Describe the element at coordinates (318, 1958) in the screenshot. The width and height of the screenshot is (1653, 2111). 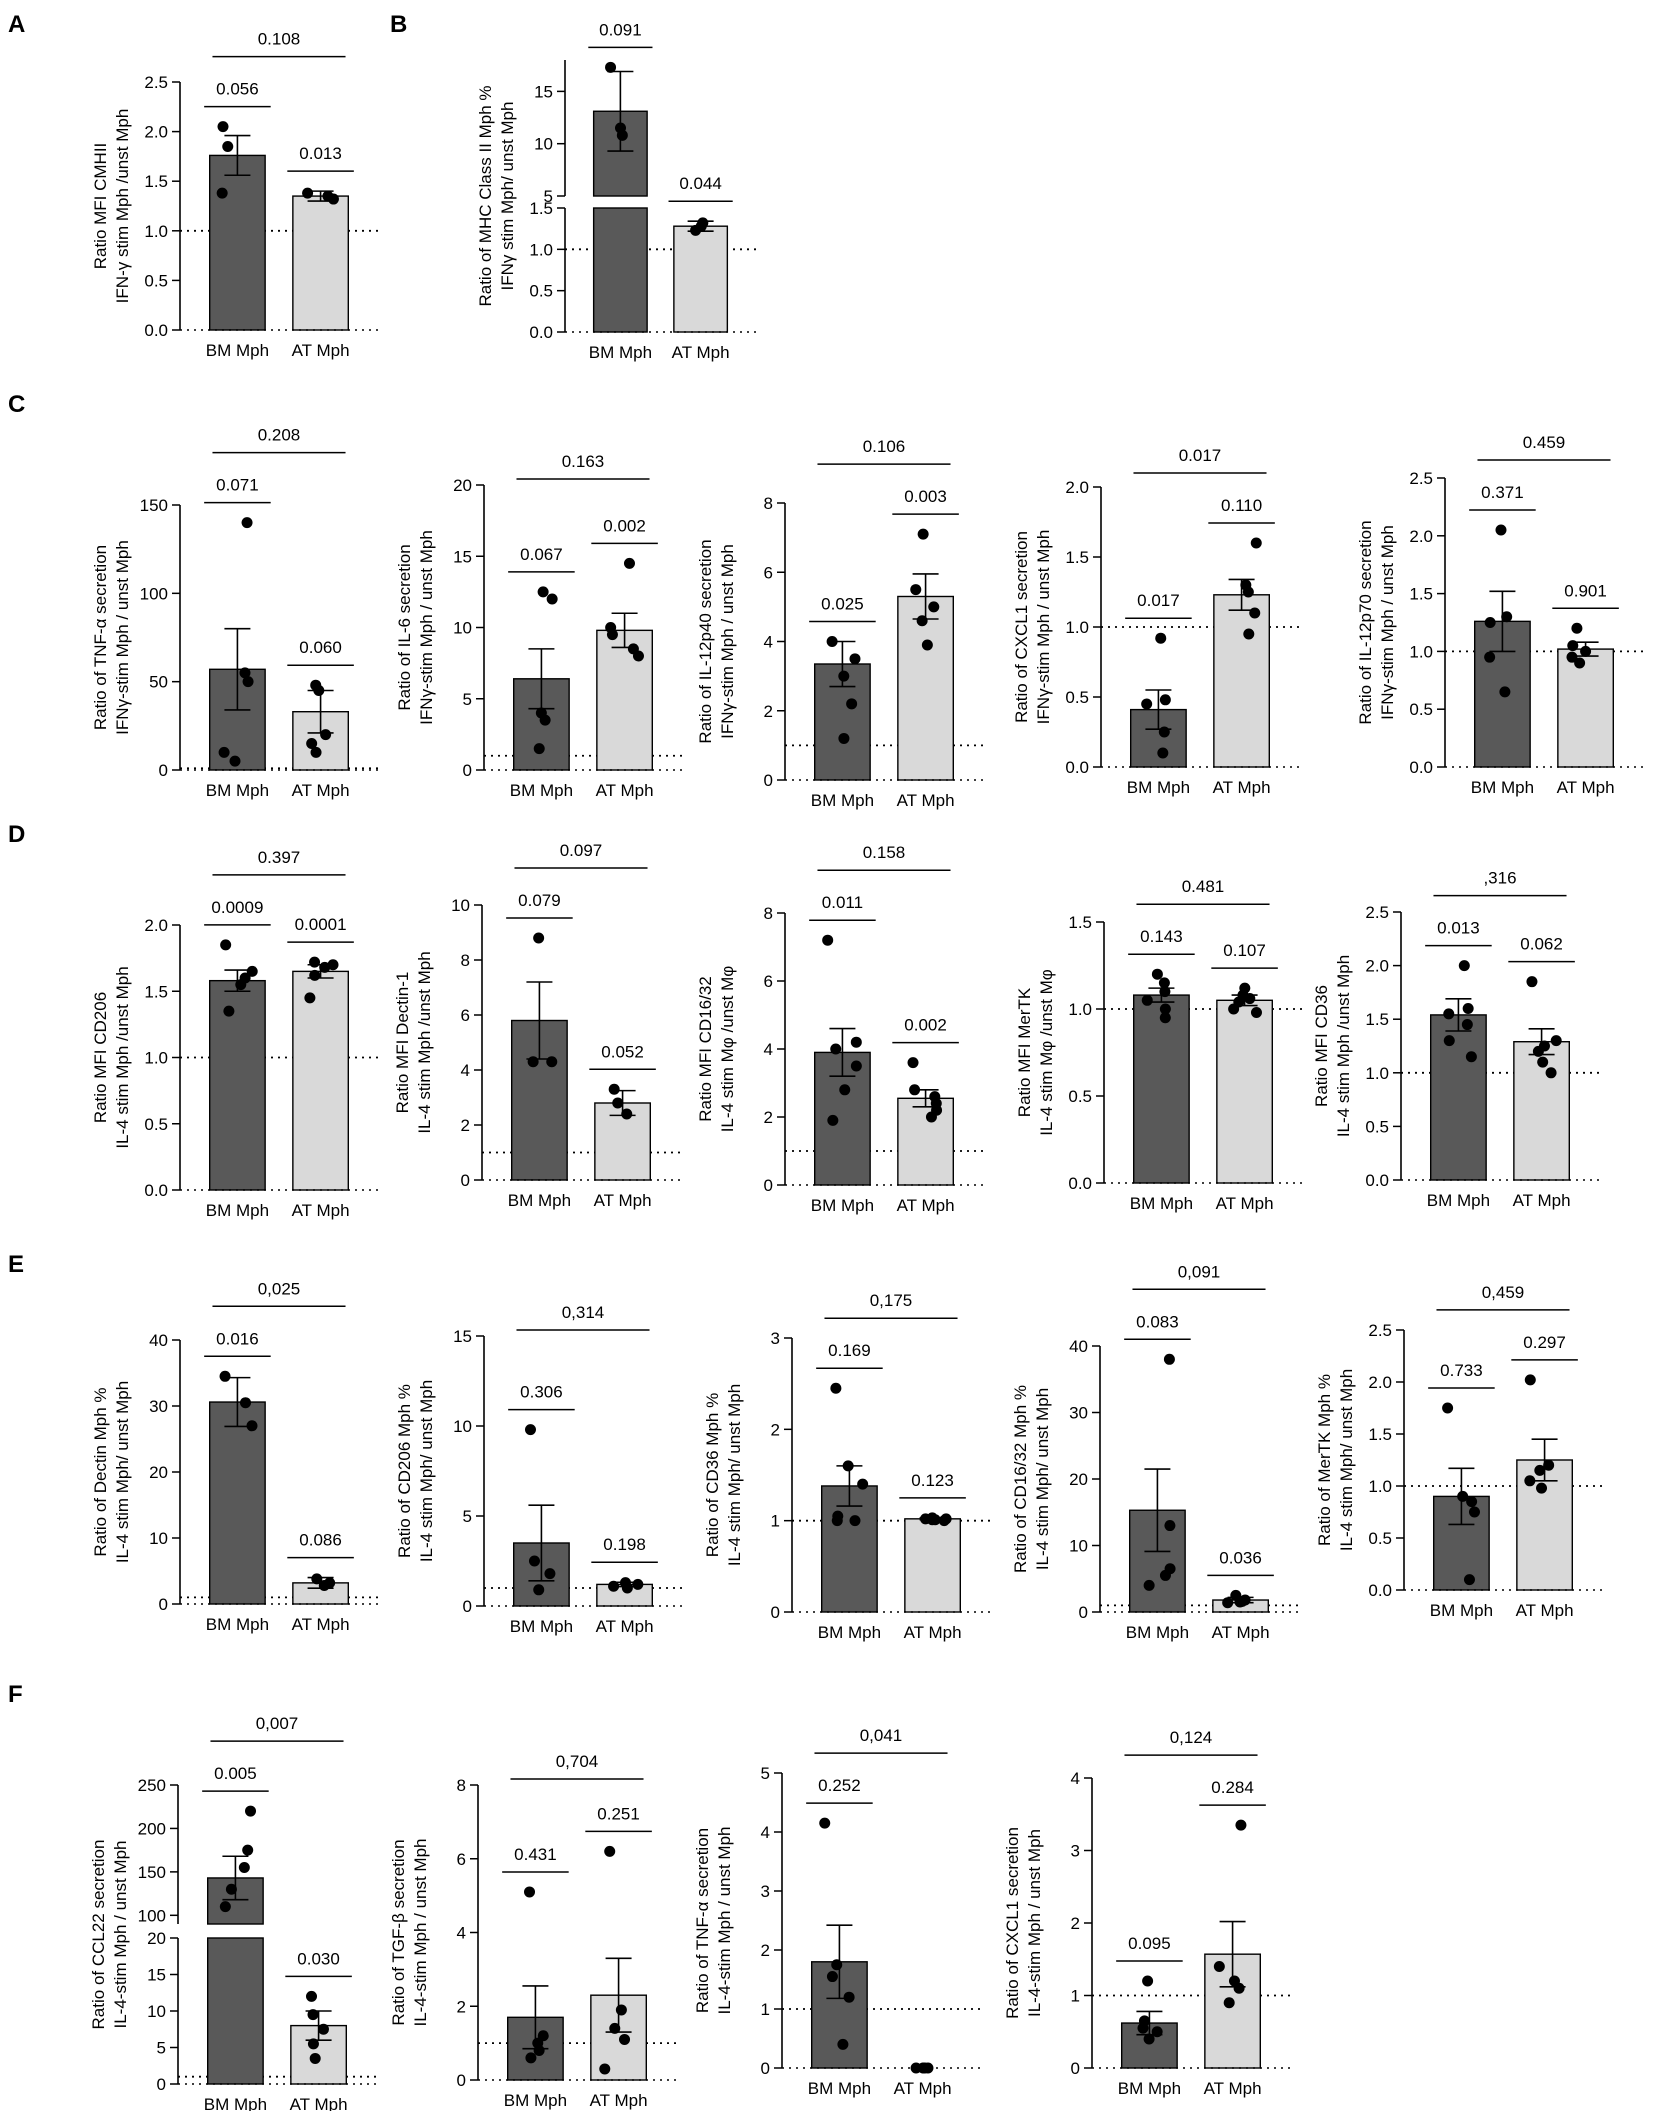
I see `p-value-label: 0.030` at that location.